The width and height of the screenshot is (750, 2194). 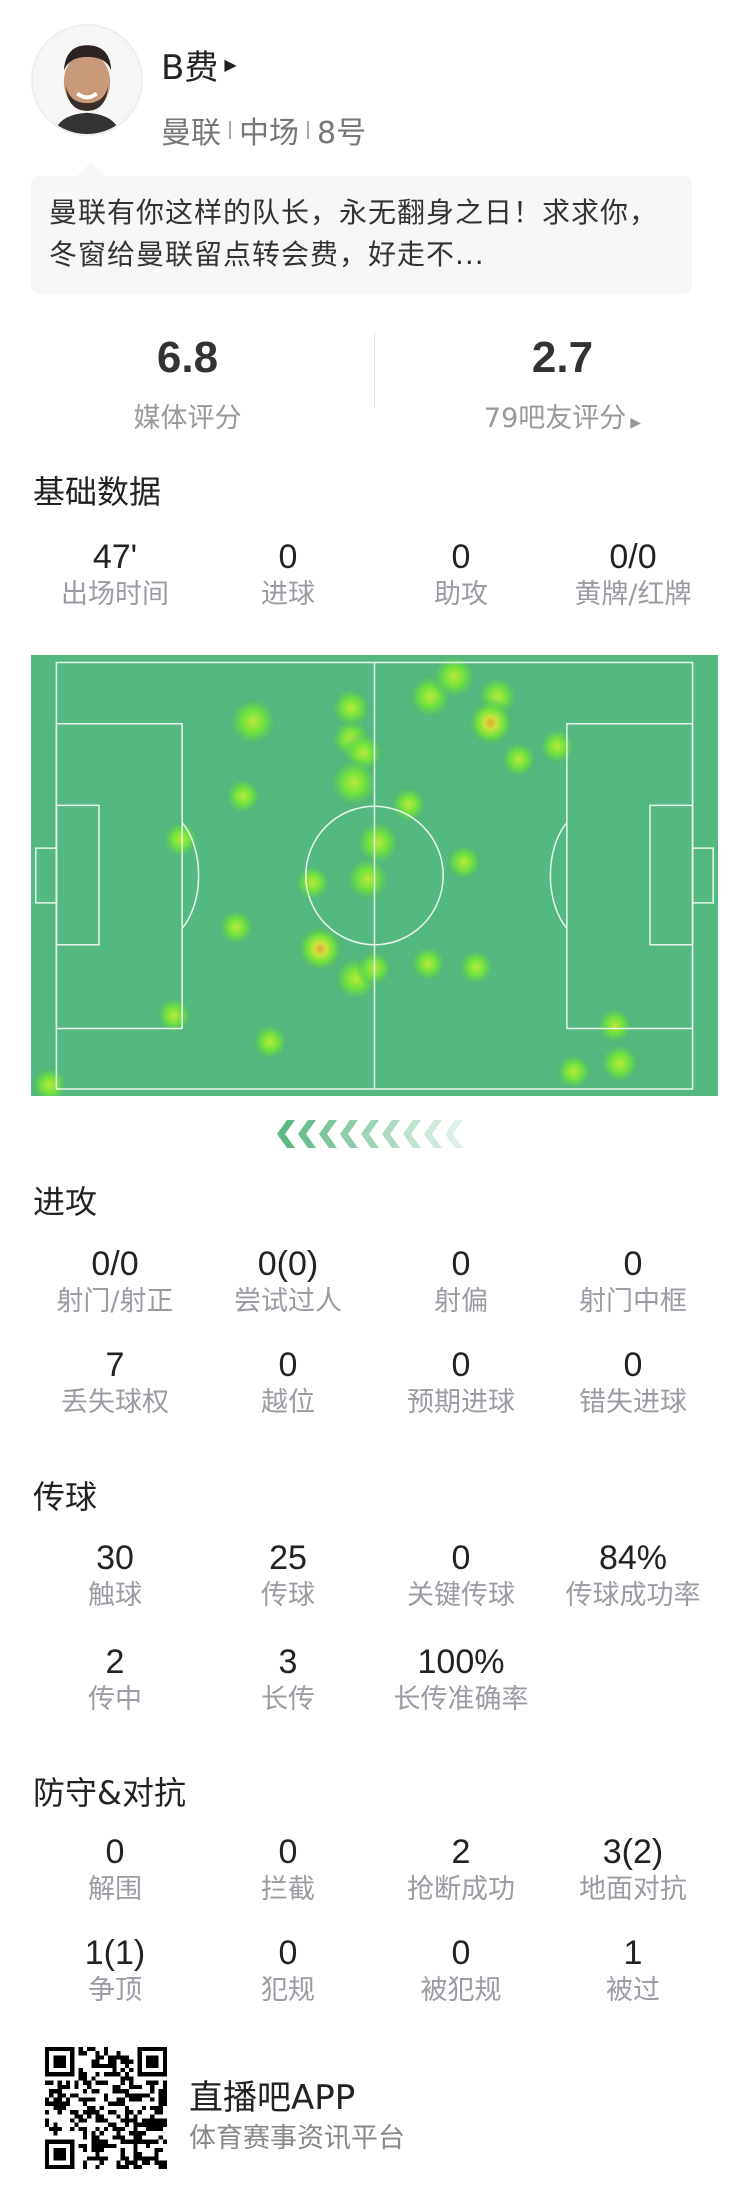 I want to click on team-name: 曼联, so click(x=191, y=133).